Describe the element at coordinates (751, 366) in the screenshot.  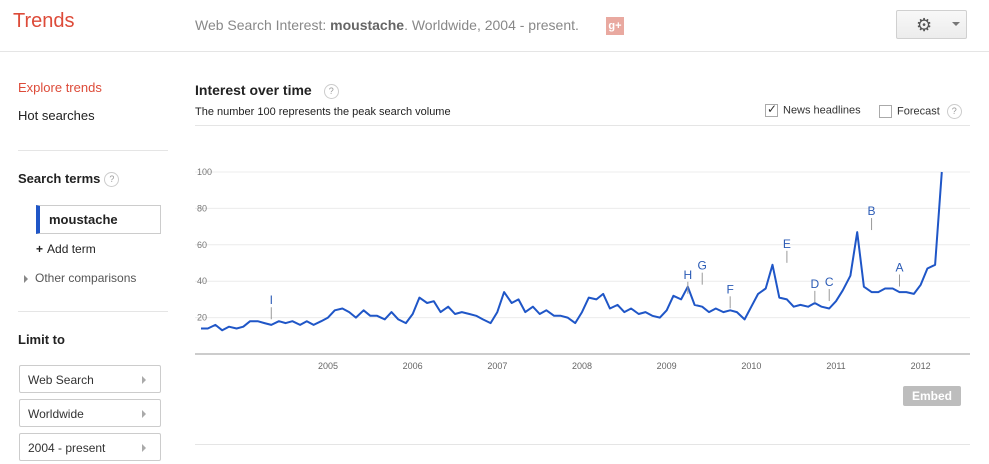
I see `x-tick-label: 2010` at that location.